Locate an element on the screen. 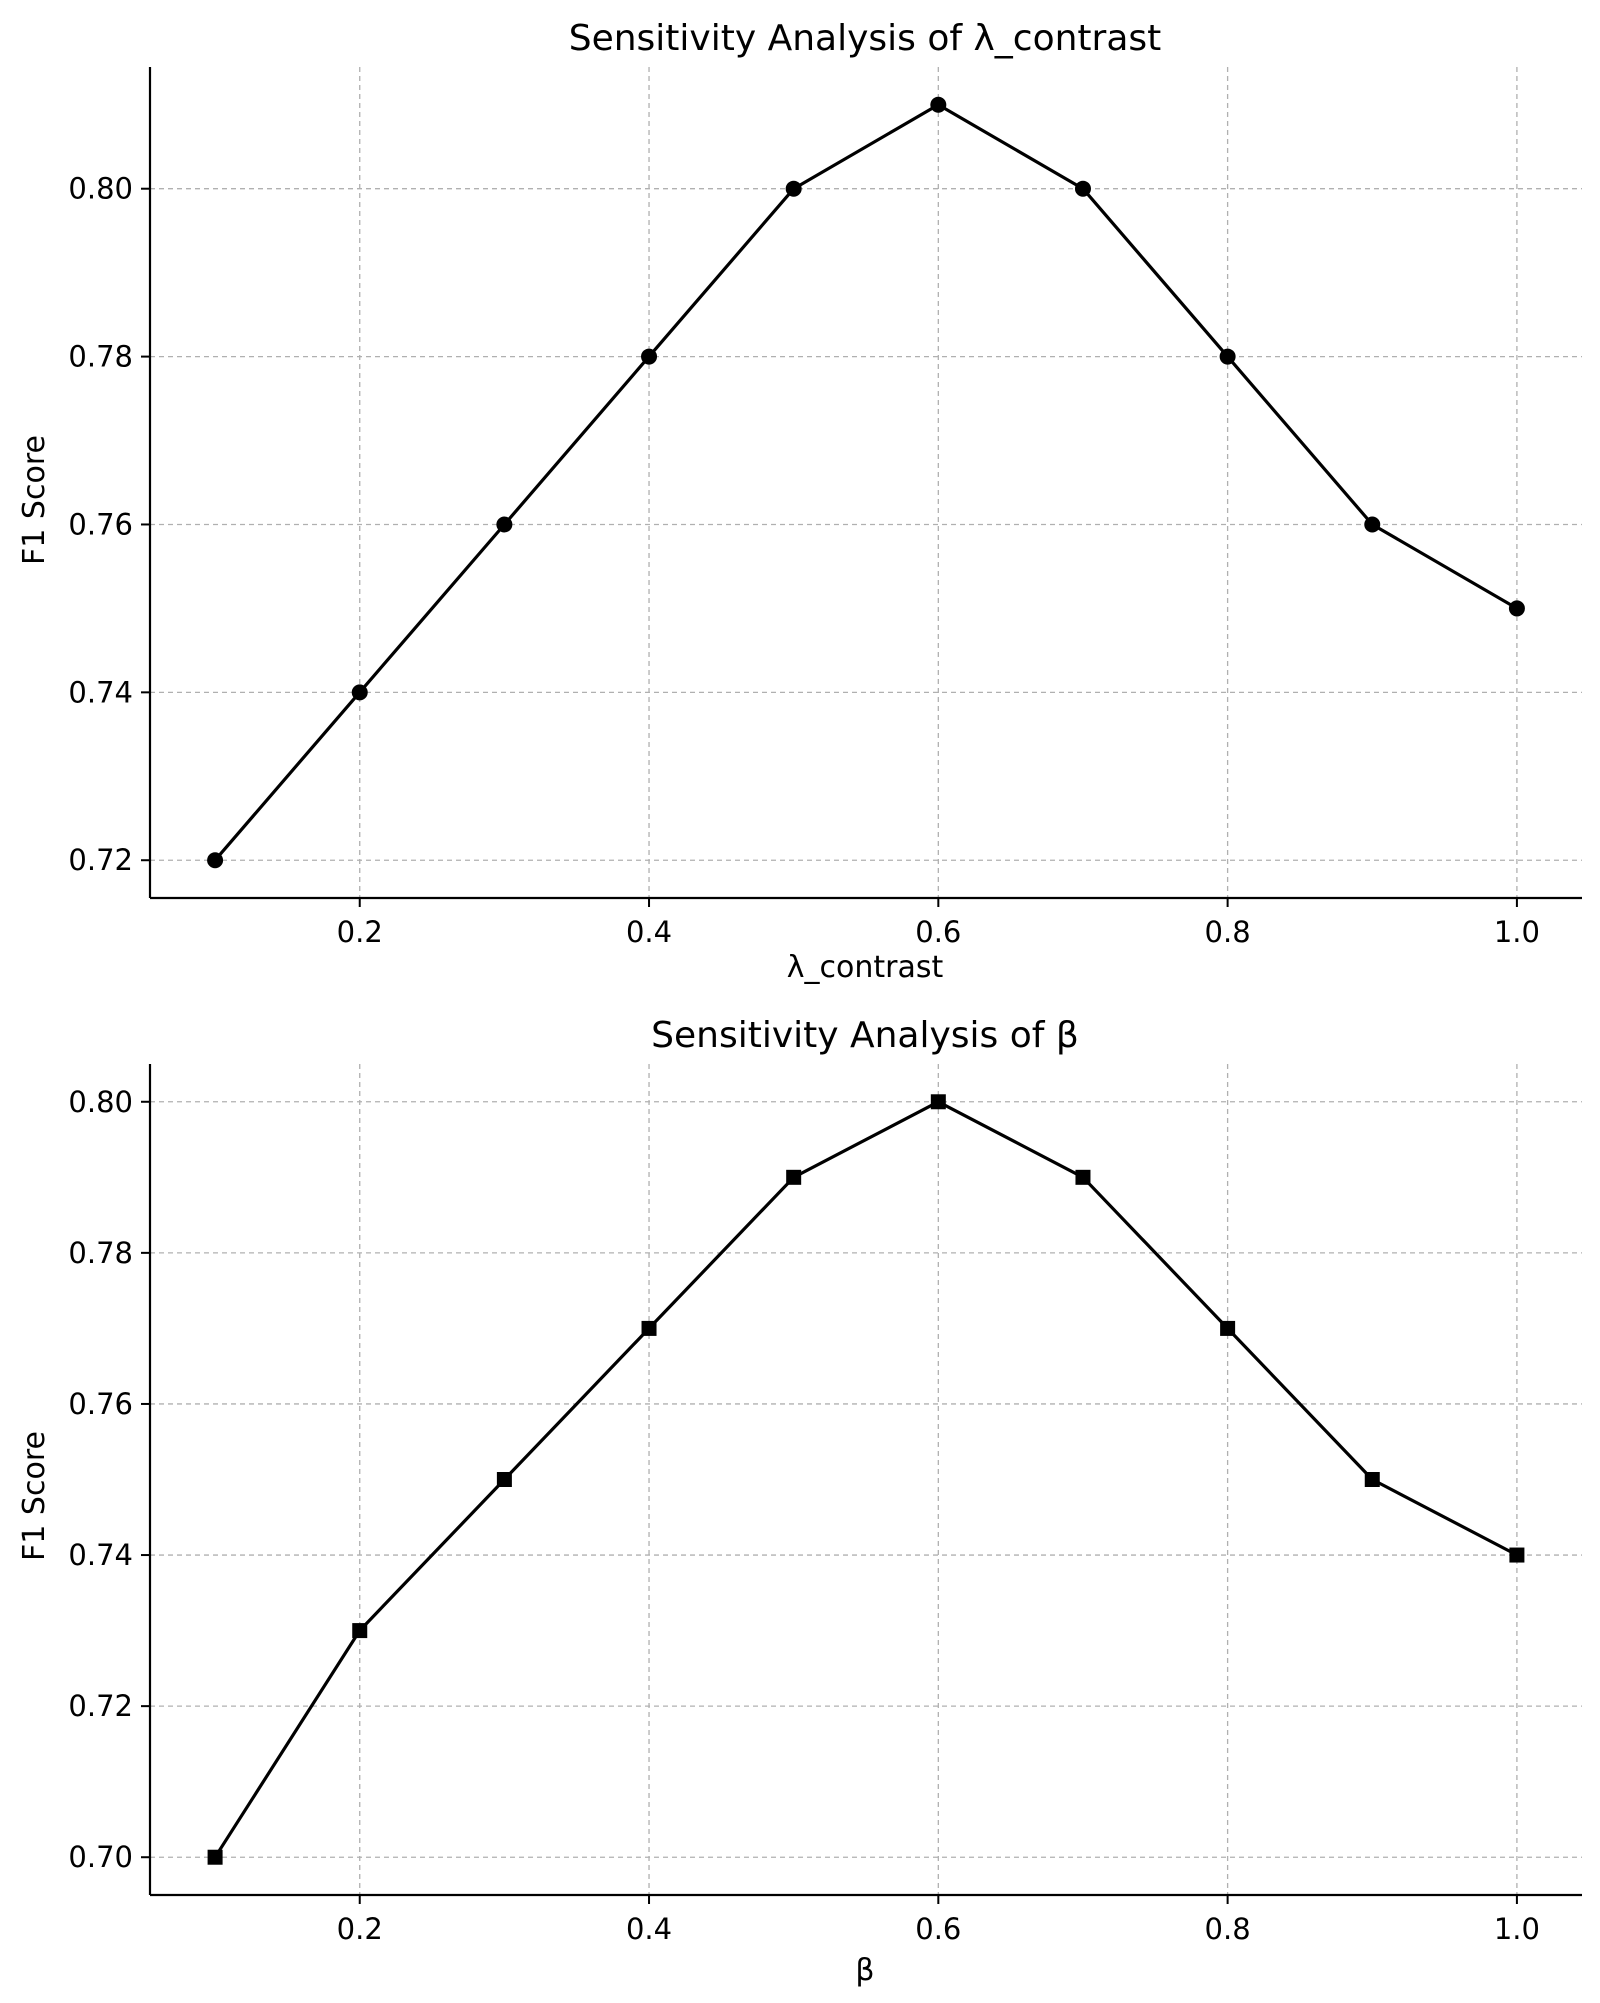 This screenshot has height=2003, width=1600. y-tick-label: 0.70 is located at coordinates (100, 1857).